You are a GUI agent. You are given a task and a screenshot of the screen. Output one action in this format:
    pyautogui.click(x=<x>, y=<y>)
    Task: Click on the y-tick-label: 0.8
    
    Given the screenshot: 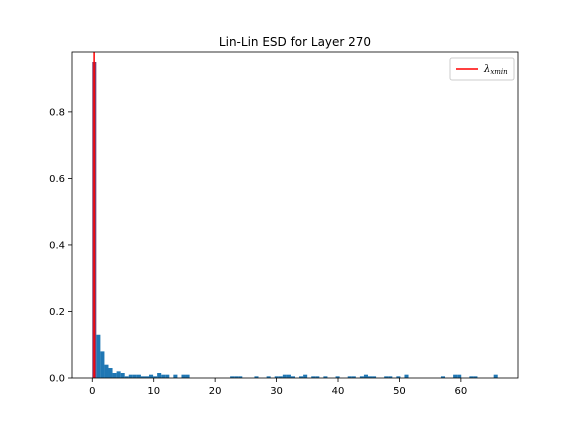 What is the action you would take?
    pyautogui.click(x=57, y=112)
    